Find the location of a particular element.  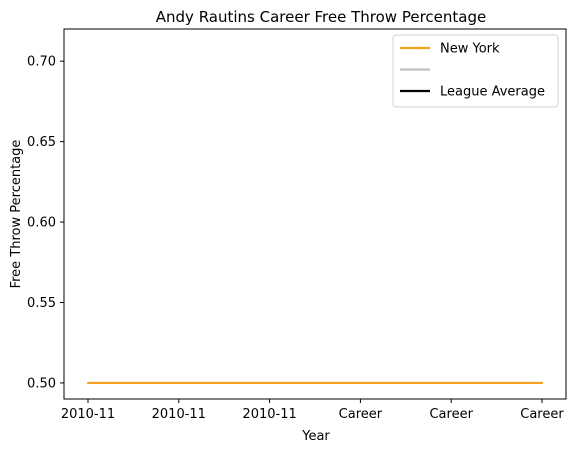

y-tick-label: 0.65 is located at coordinates (41, 142).